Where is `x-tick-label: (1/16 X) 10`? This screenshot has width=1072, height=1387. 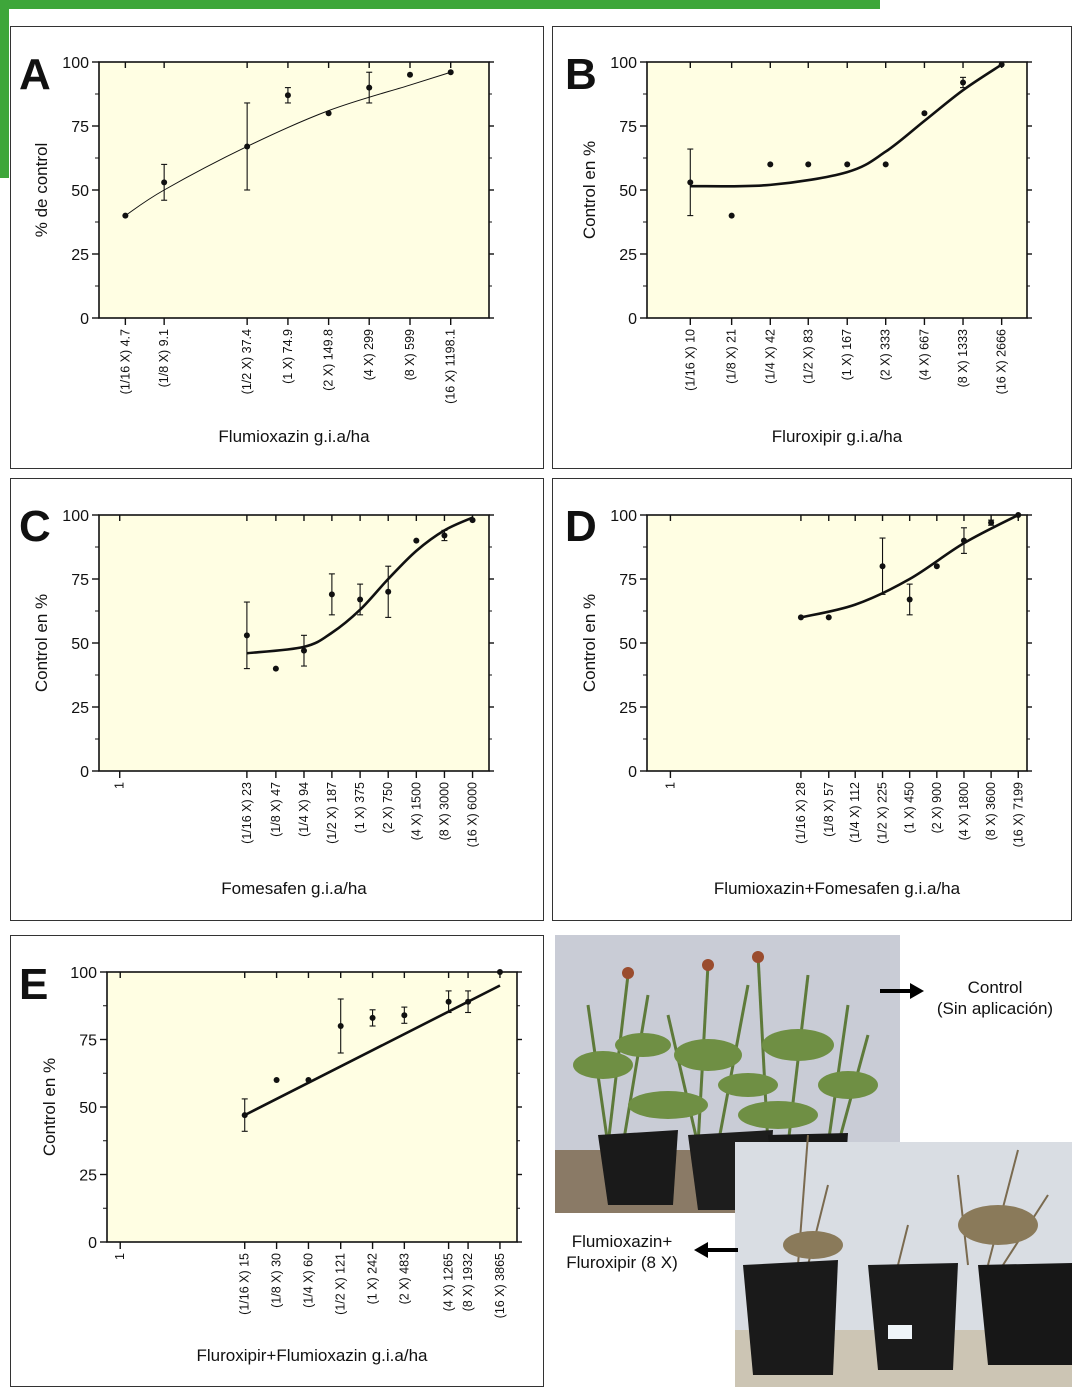 x-tick-label: (1/16 X) 10 is located at coordinates (690, 360).